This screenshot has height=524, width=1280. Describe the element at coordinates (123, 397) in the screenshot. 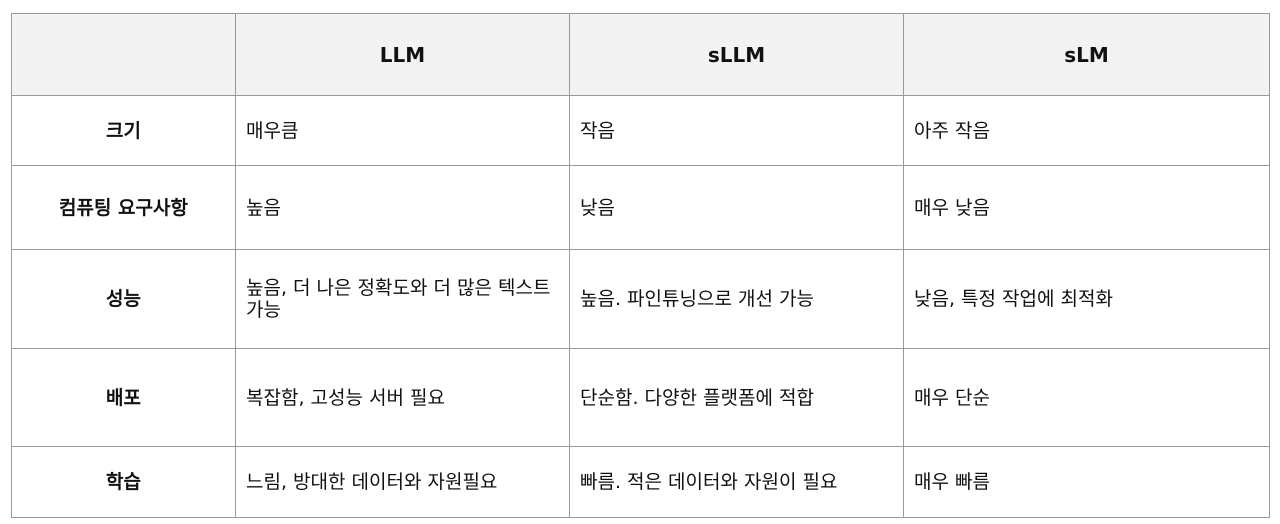

I see `row-label-deployment: 배포` at that location.